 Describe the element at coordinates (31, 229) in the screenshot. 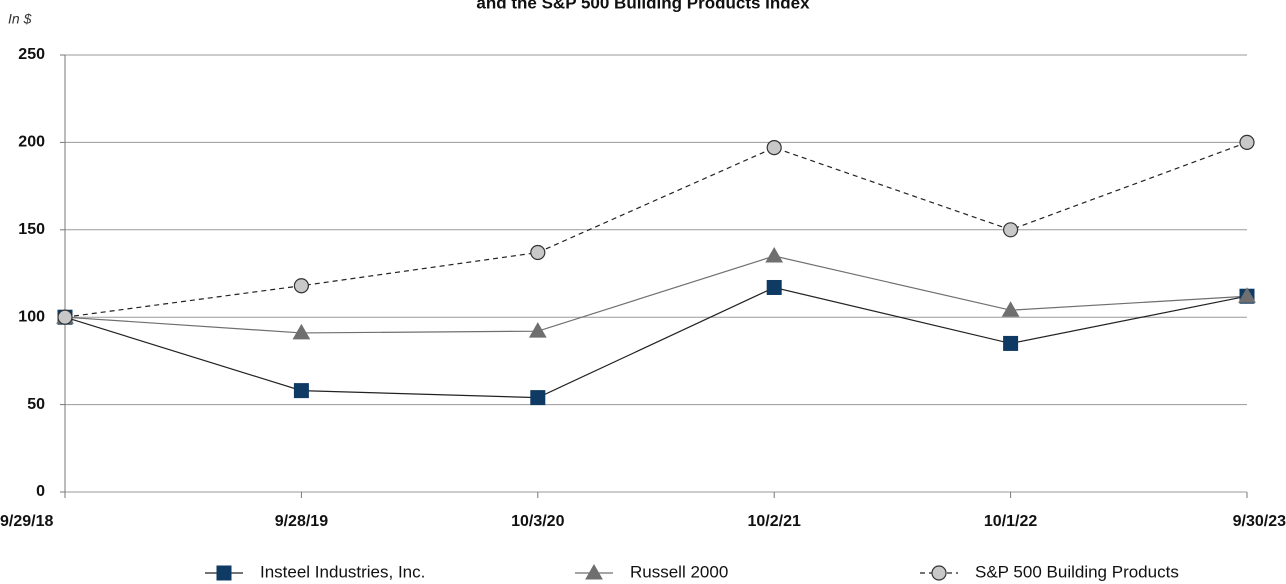

I see `y-tick-label: 150` at that location.